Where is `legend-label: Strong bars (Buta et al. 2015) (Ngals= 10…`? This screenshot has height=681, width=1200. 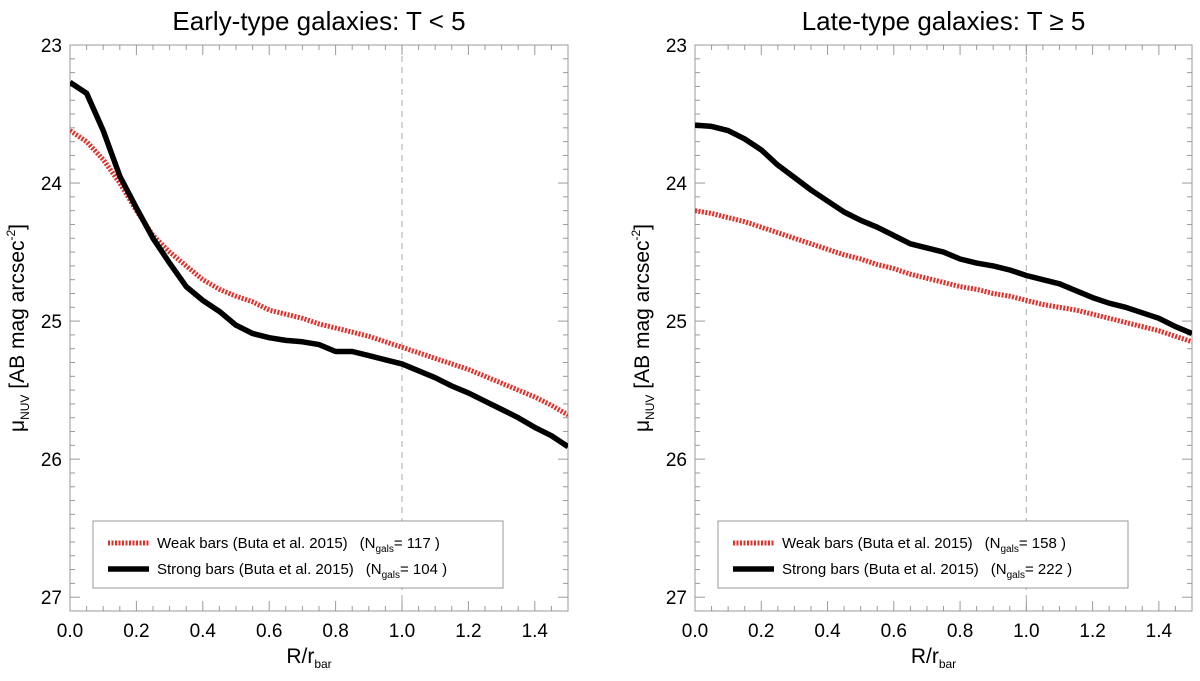
legend-label: Strong bars (Buta et al. 2015) (Ngals= 10… is located at coordinates (302, 571).